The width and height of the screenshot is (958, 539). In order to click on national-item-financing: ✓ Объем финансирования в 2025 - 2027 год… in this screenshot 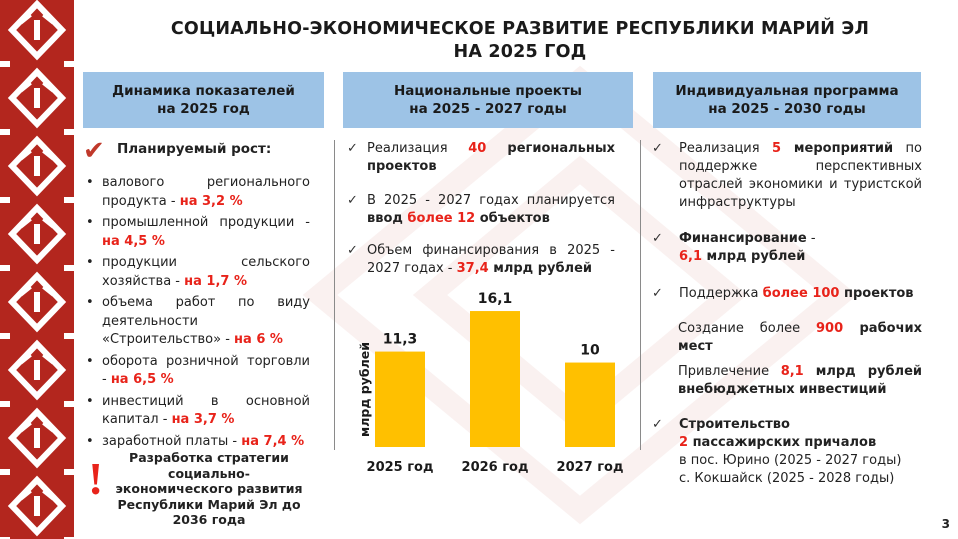, I will do `click(481, 259)`.